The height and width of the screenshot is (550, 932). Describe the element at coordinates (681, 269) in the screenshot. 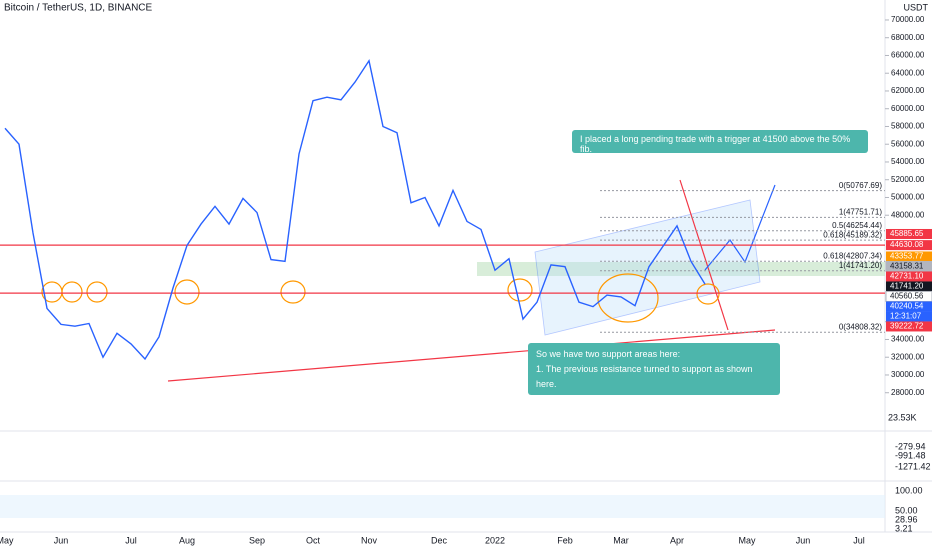

I see `support-zone` at that location.